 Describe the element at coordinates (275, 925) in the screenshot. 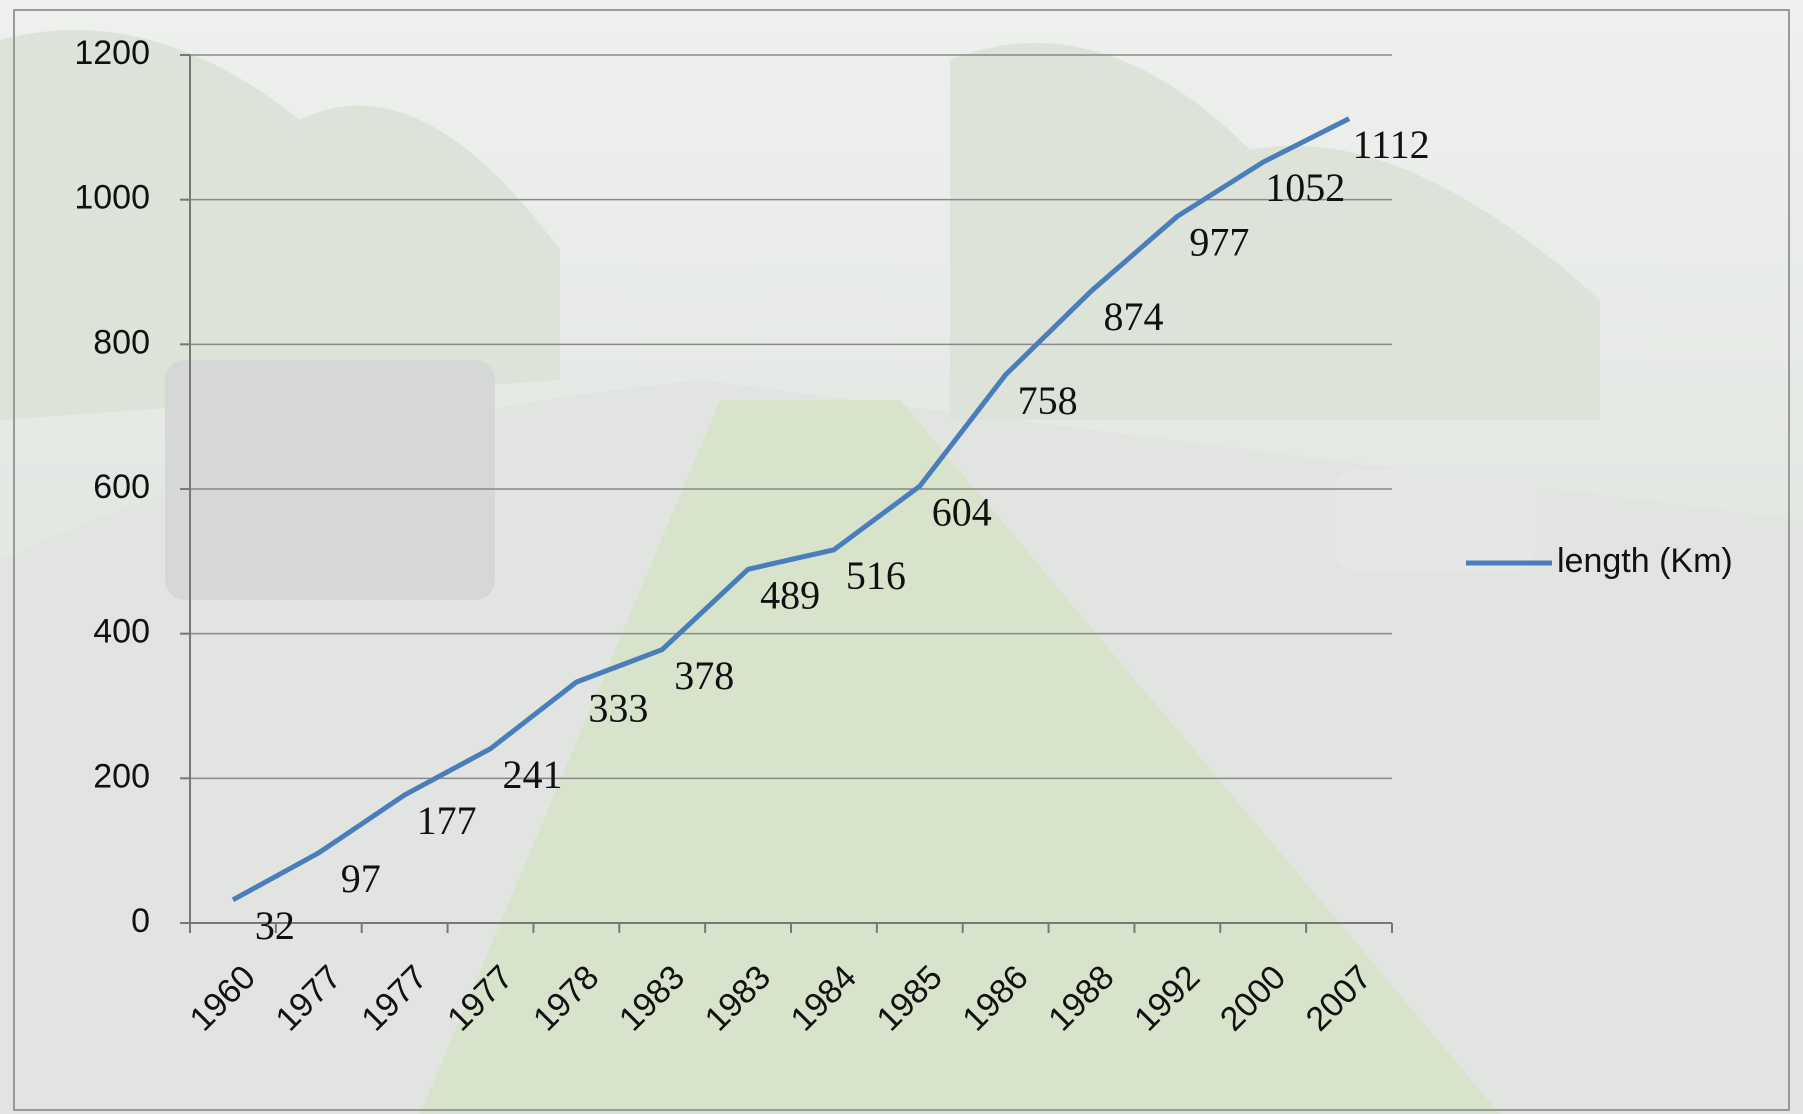

I see `data-label: 32` at that location.